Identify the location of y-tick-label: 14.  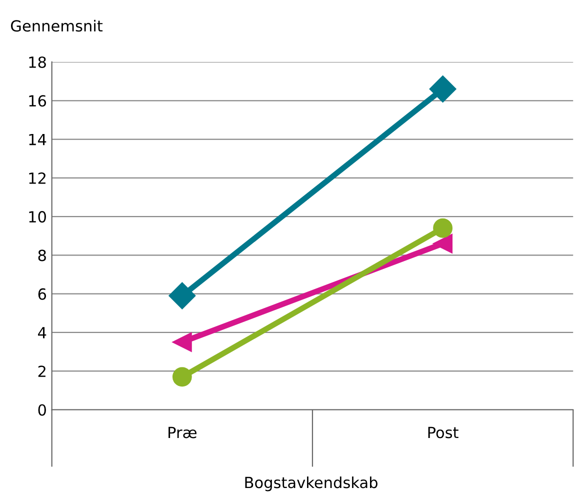
(37, 140).